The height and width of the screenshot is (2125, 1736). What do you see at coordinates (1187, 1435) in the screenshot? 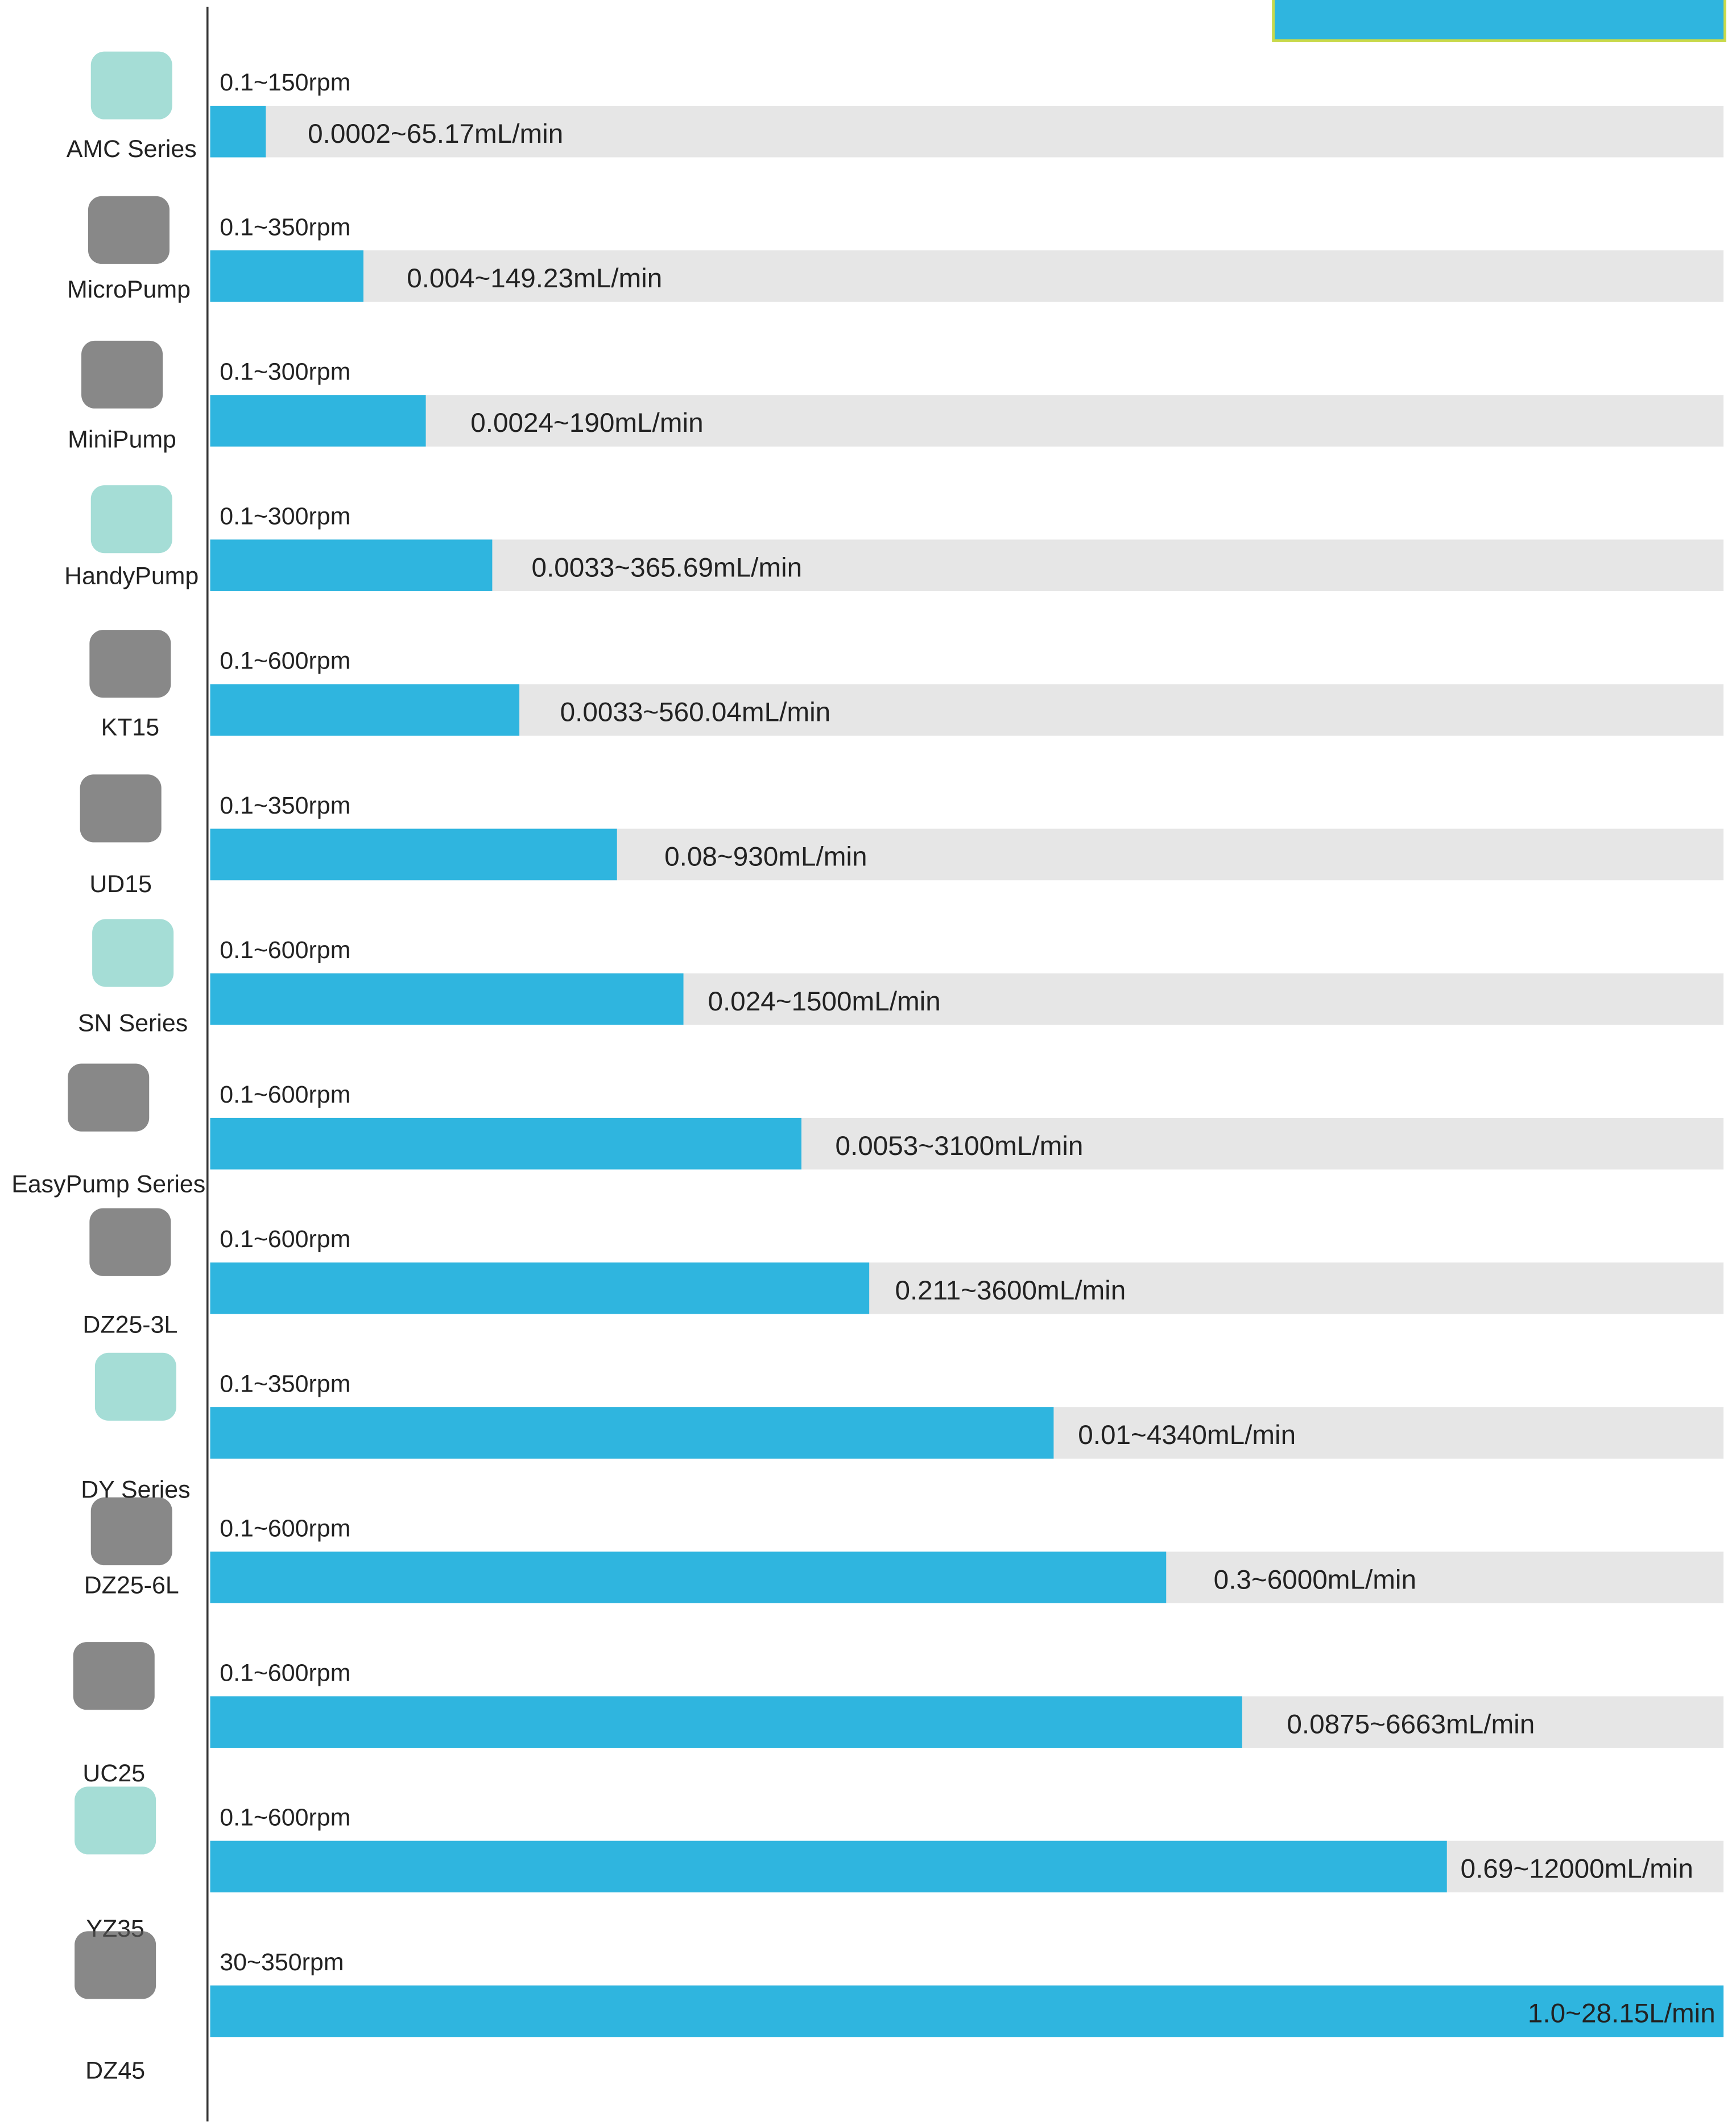
I see `flow-label: 0.01~4340mL/min` at bounding box center [1187, 1435].